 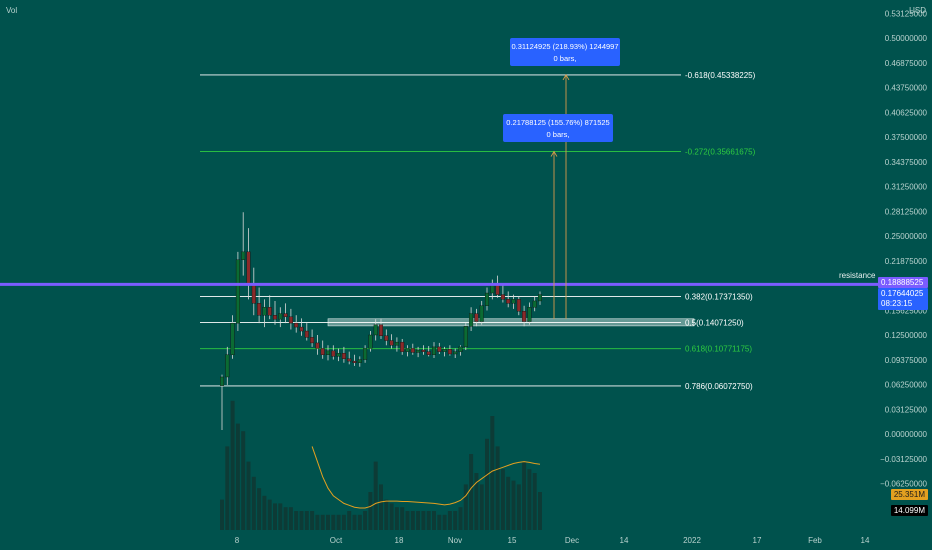 I want to click on price-axis-tick: 0.34375000, so click(x=906, y=162).